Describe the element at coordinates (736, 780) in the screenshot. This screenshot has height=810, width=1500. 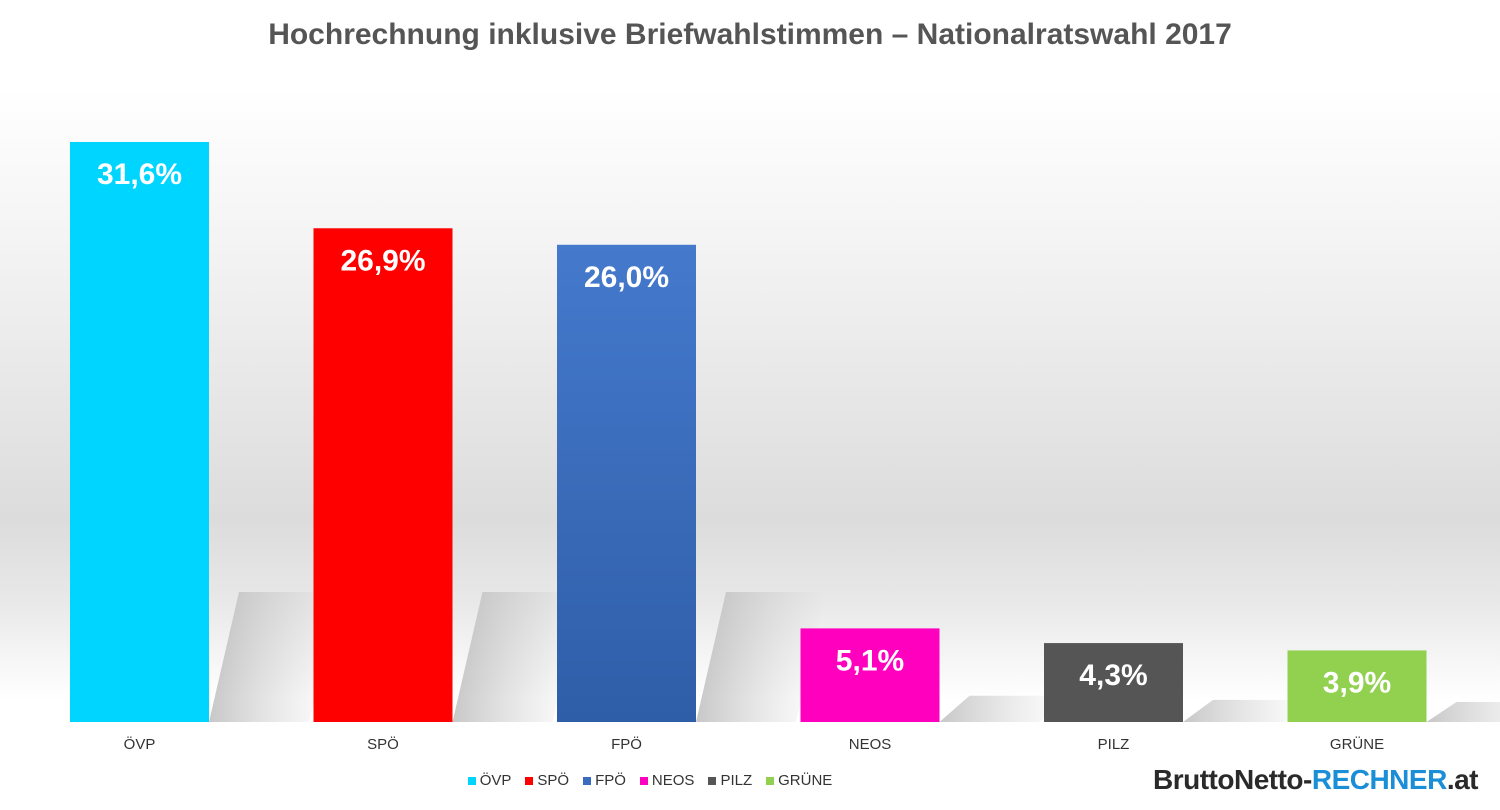
I see `legend-label: PILZ` at that location.